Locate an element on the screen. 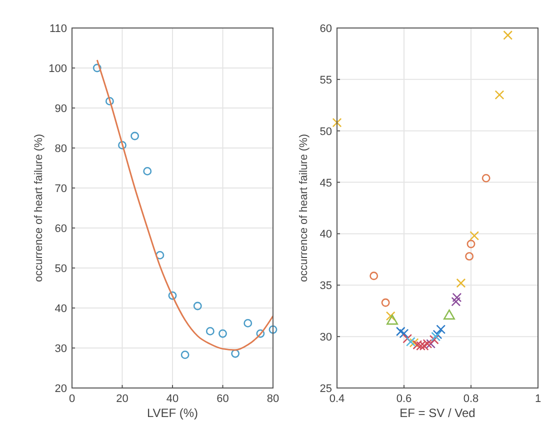 This screenshot has width=555, height=438. x-tick-label: 0.6 is located at coordinates (404, 399).